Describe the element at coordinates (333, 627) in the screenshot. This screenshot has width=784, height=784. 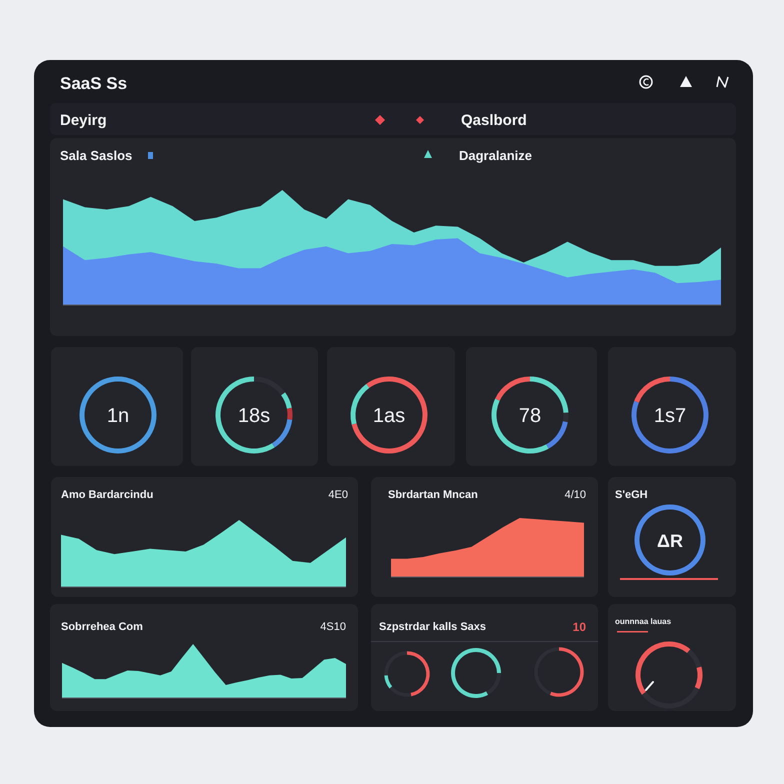
I see `text: 4S10` at that location.